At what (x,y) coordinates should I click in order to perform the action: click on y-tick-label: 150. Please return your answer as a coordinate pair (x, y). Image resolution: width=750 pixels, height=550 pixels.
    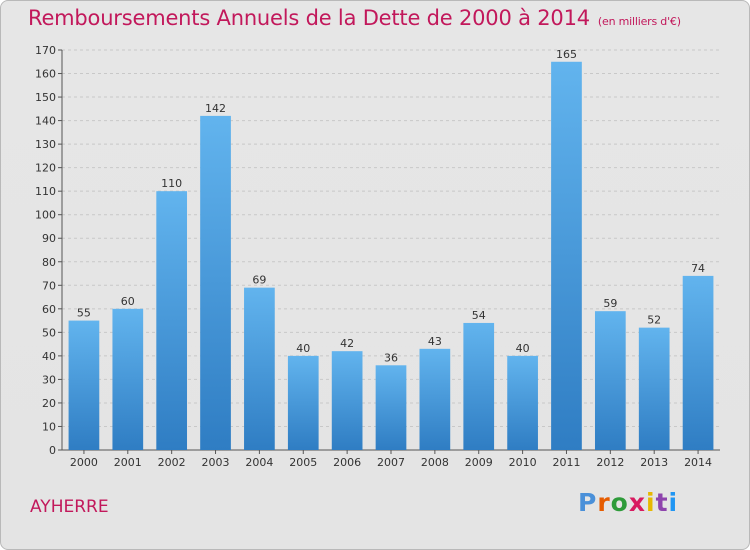
    Looking at the image, I should click on (45, 97).